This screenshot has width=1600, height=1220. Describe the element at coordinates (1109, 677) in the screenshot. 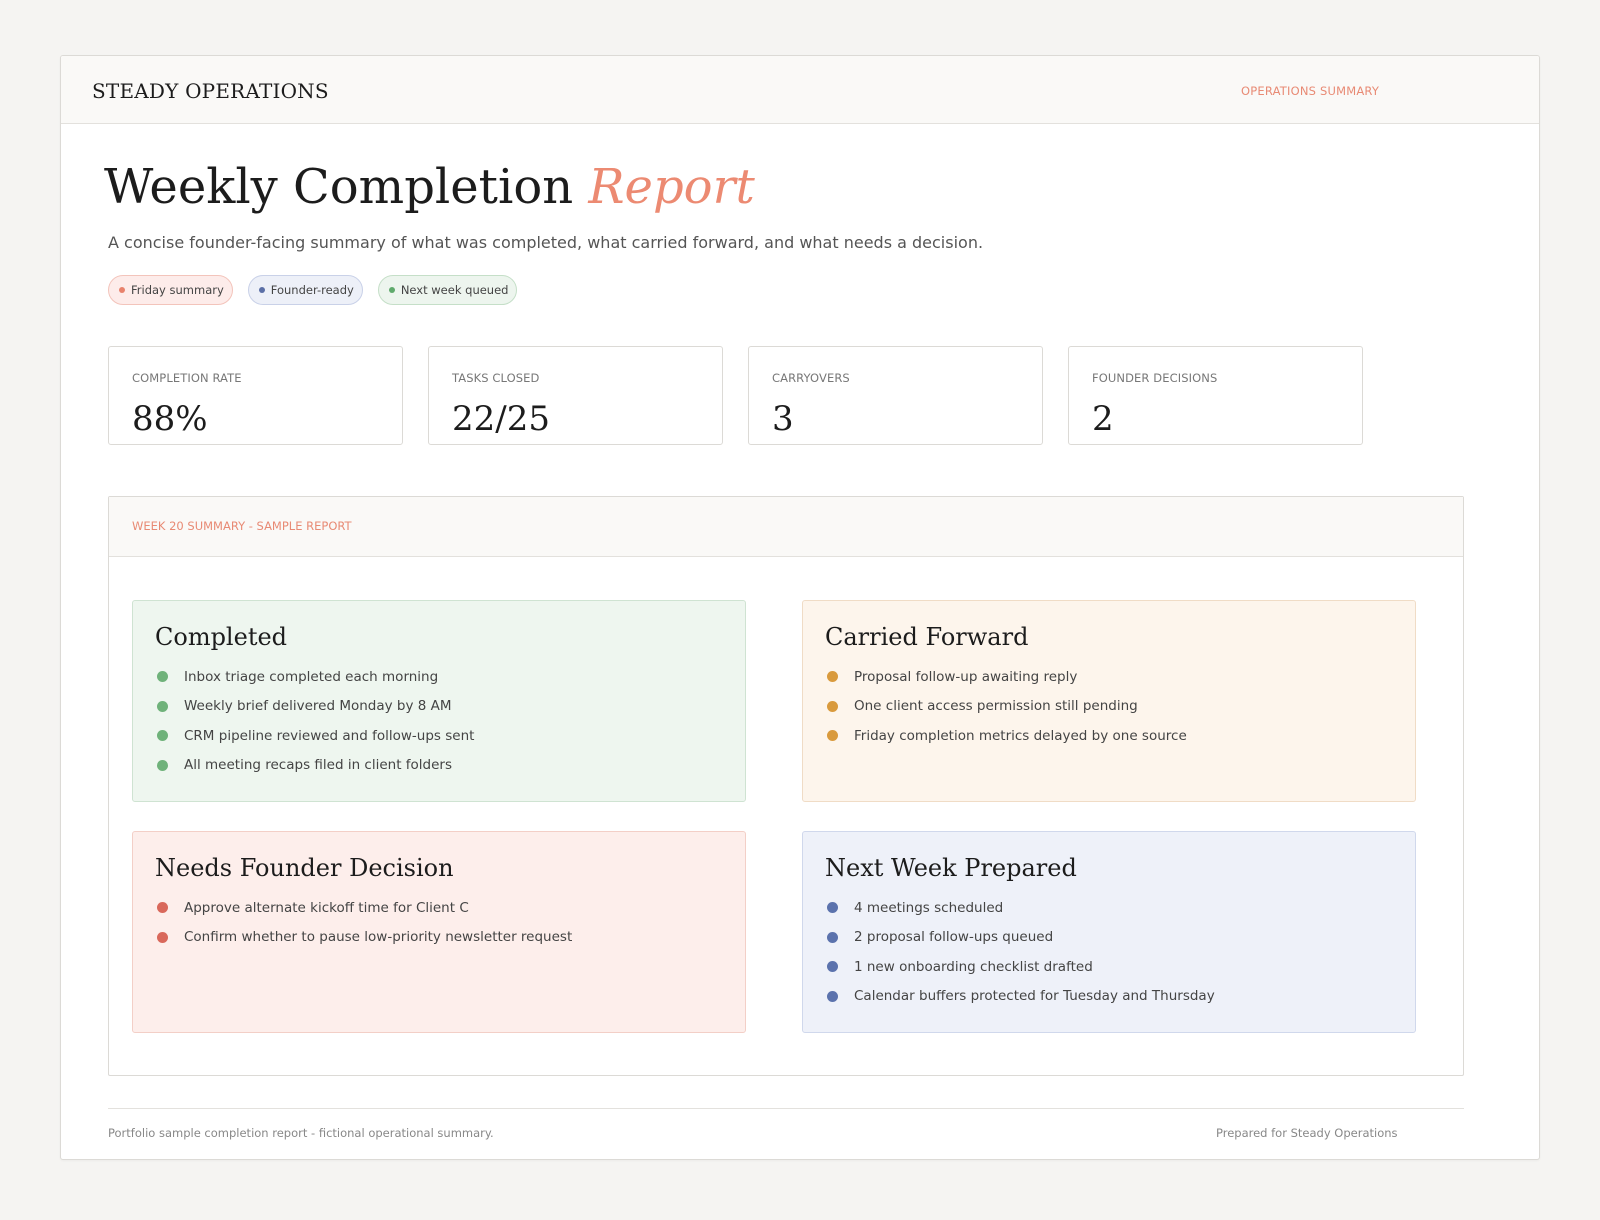

I see `list-item: Proposal follow-up awaiting reply` at that location.